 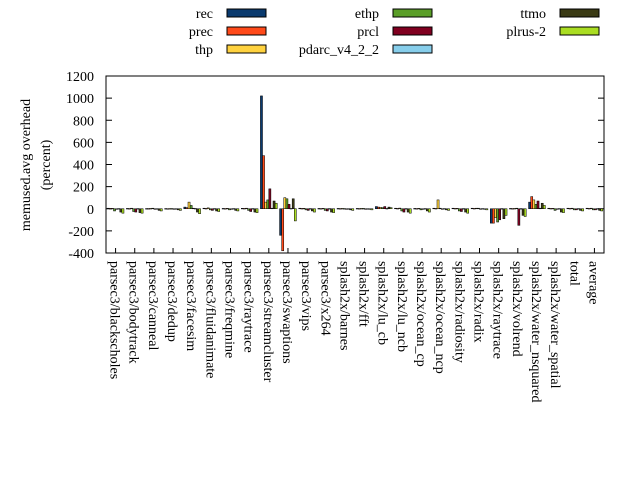 I want to click on x-tick-label: parsec3/dedup, so click(x=171, y=301).